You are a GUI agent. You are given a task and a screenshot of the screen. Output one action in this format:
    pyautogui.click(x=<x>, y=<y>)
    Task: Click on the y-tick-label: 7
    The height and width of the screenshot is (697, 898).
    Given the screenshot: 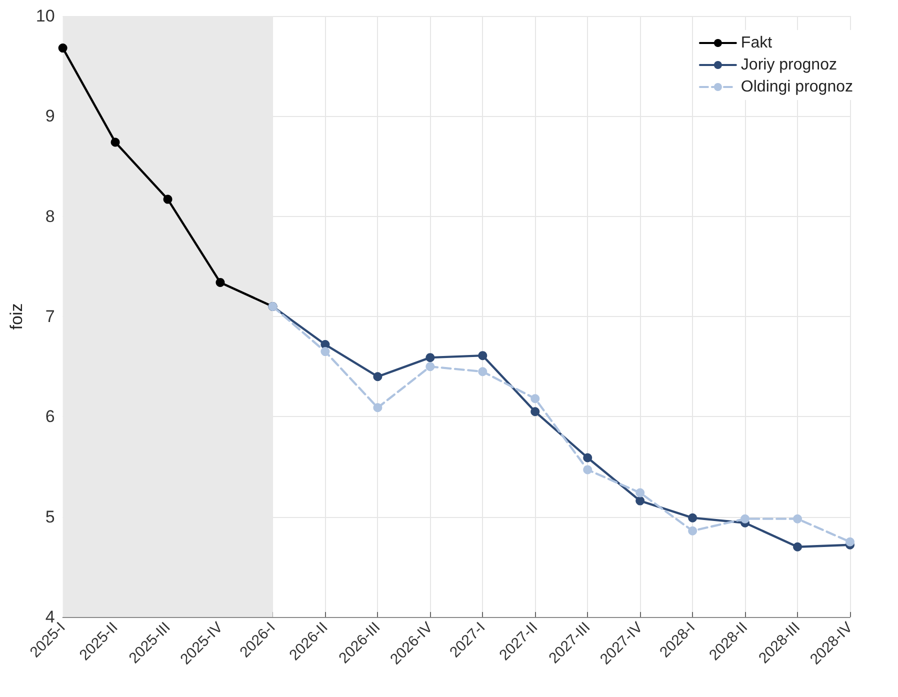 What is the action you would take?
    pyautogui.click(x=50, y=316)
    